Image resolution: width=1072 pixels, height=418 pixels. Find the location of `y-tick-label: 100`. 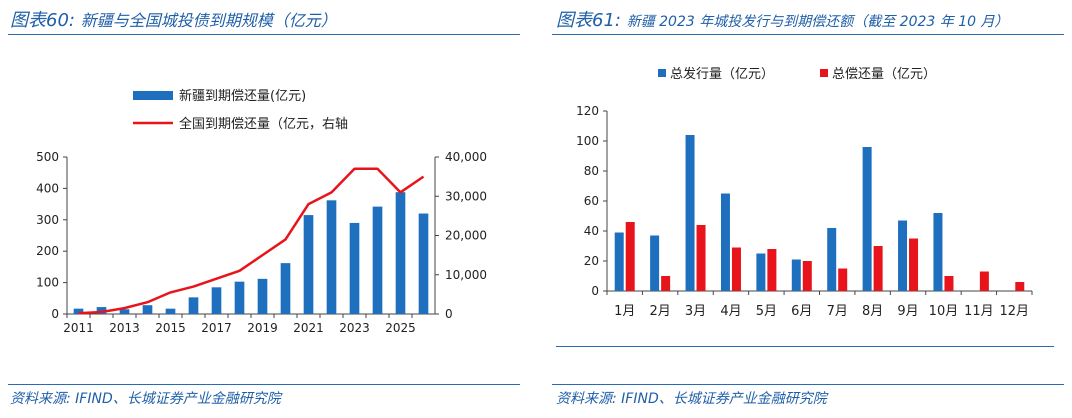

y-tick-label: 100 is located at coordinates (587, 141).